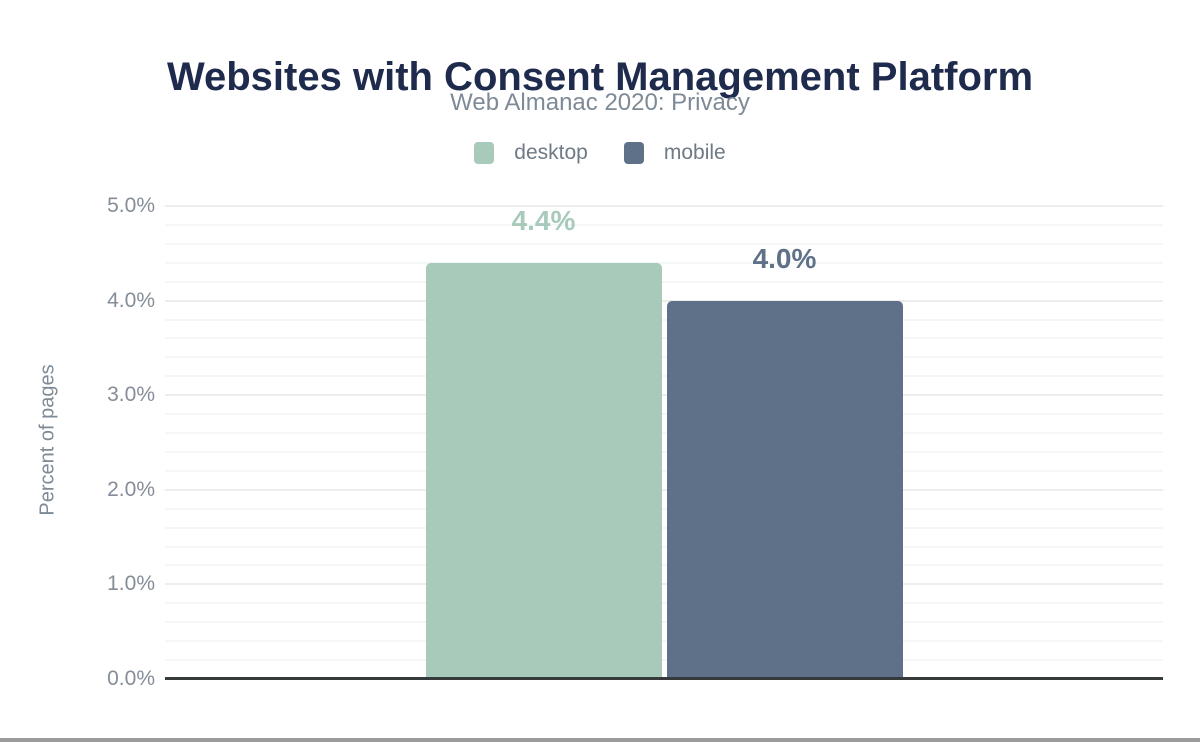 This screenshot has width=1200, height=742. What do you see at coordinates (484, 153) in the screenshot?
I see `legend-swatch-desktop` at bounding box center [484, 153].